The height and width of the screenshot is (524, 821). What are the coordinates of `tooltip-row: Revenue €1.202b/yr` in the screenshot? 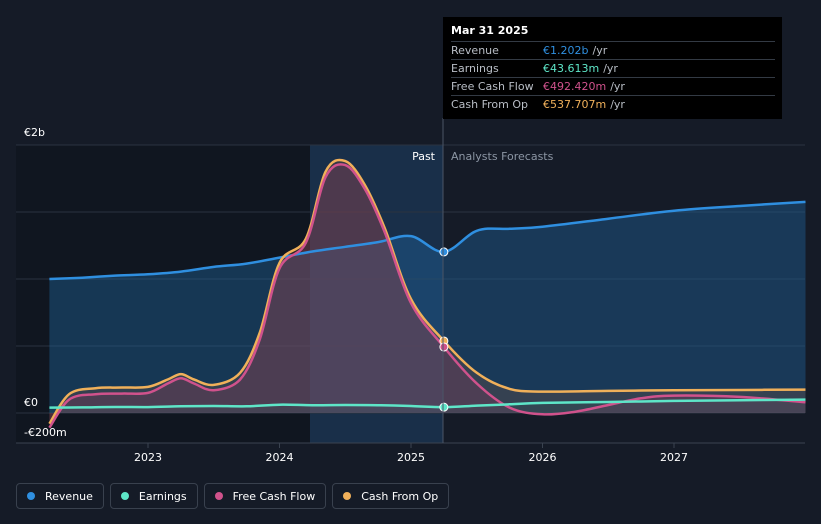 It's located at (613, 50).